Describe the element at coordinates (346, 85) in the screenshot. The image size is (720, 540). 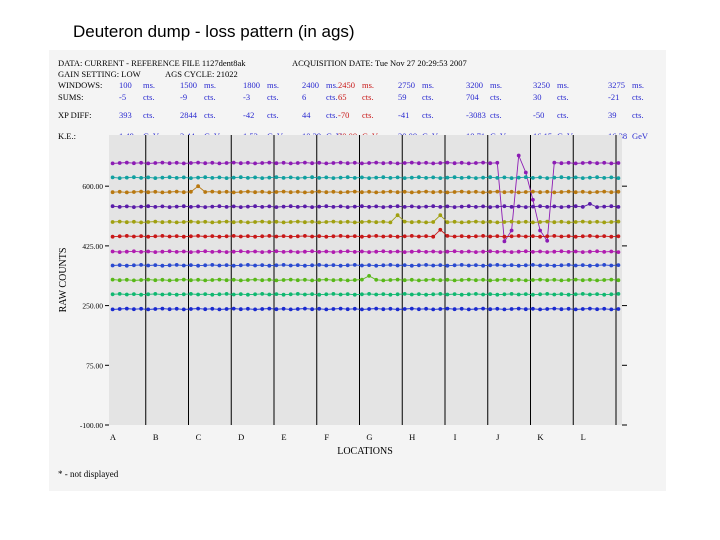
I see `header-cell-value: 2450` at that location.